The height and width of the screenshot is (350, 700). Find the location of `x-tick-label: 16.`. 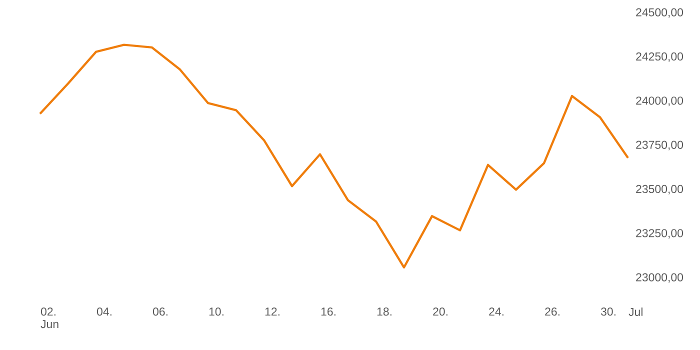

x-tick-label: 16. is located at coordinates (328, 312).